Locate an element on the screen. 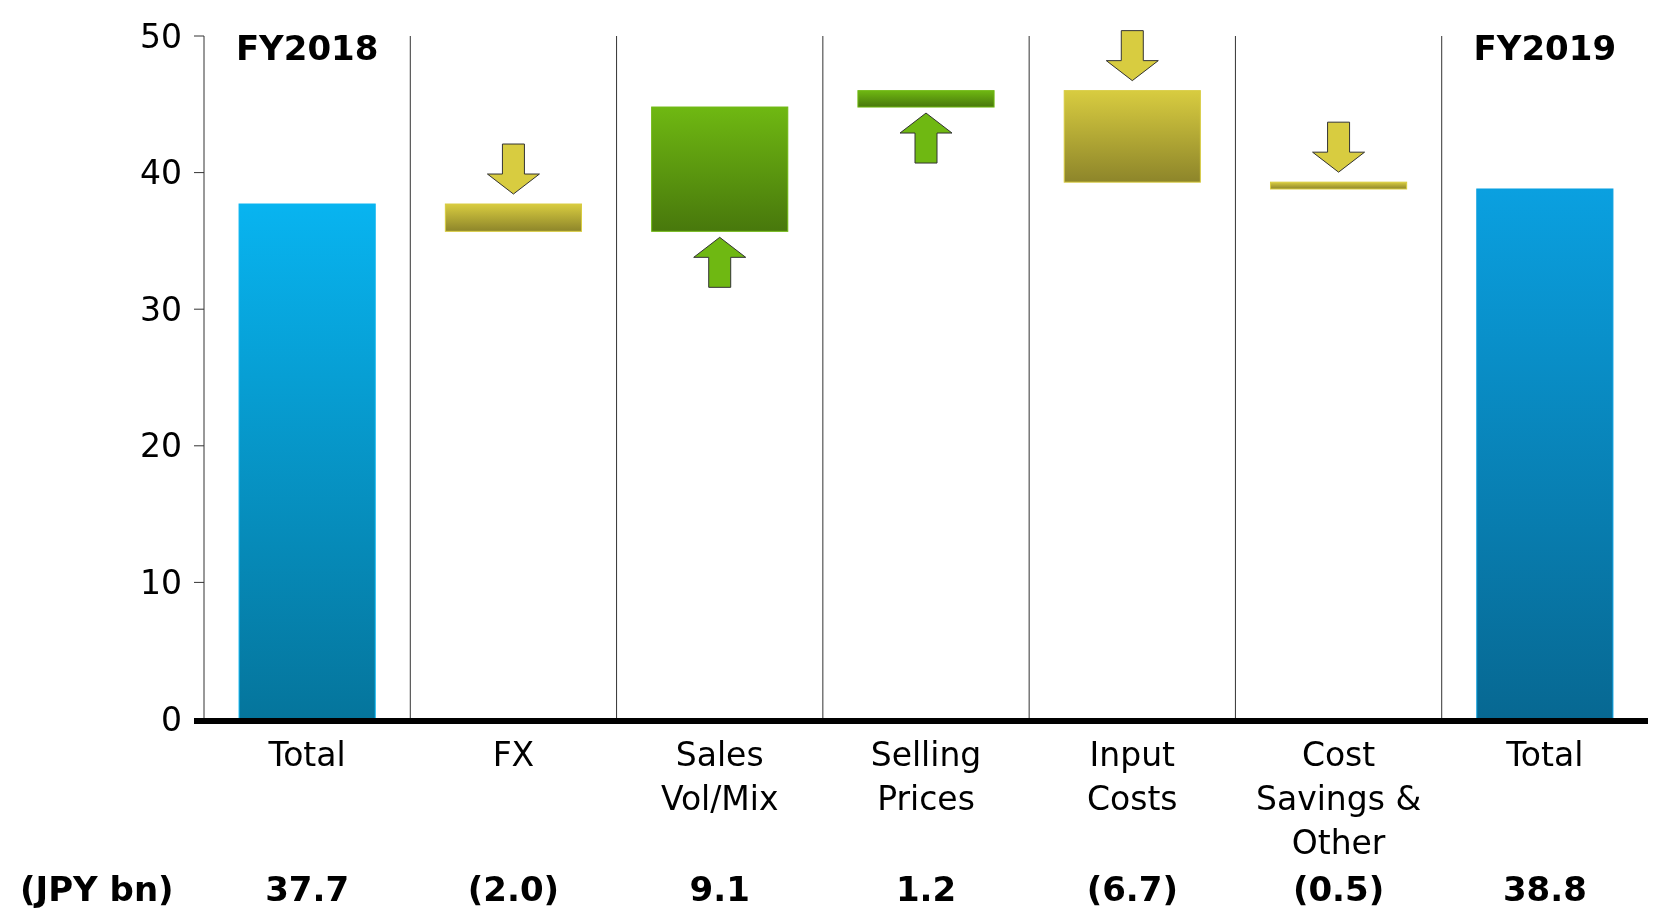 The image size is (1659, 923). annotation: FY2018 is located at coordinates (307, 48).